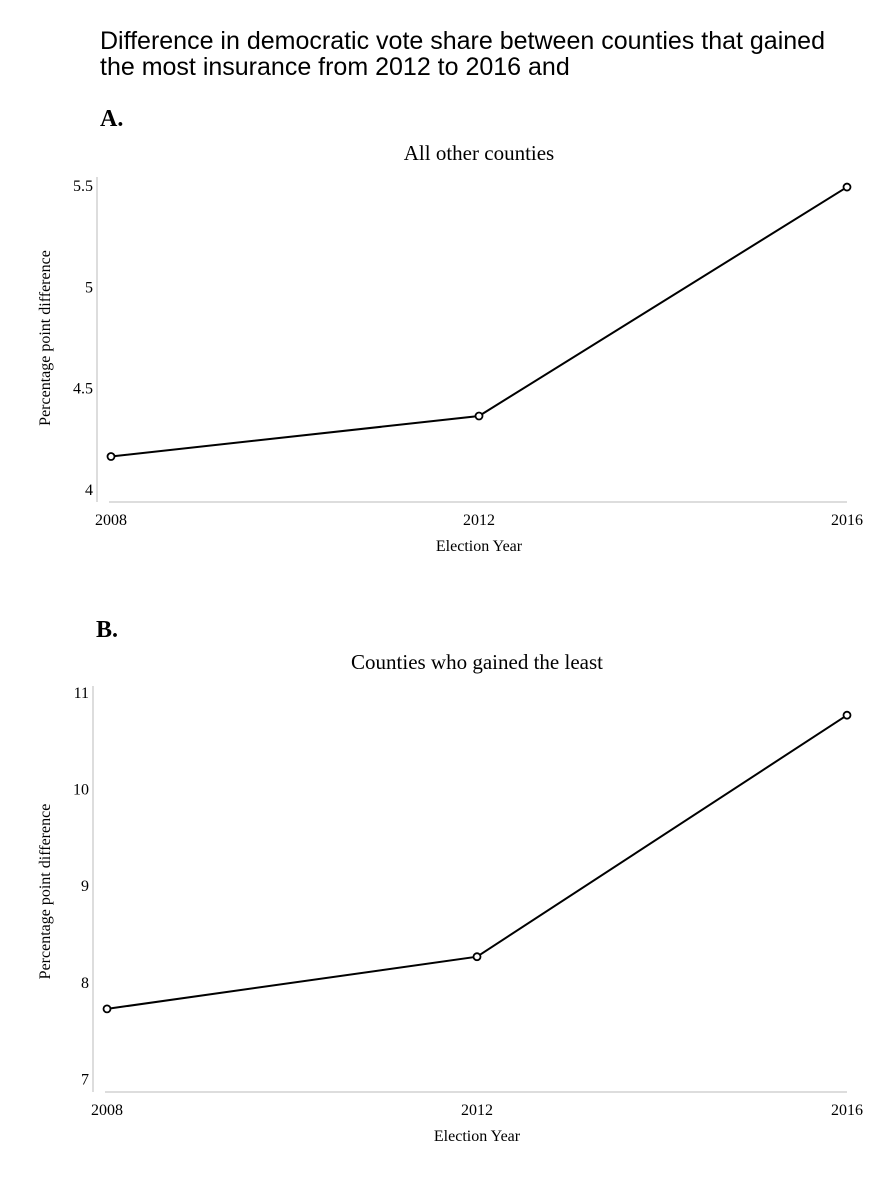  I want to click on y-tick-label: 4.5, so click(83, 389).